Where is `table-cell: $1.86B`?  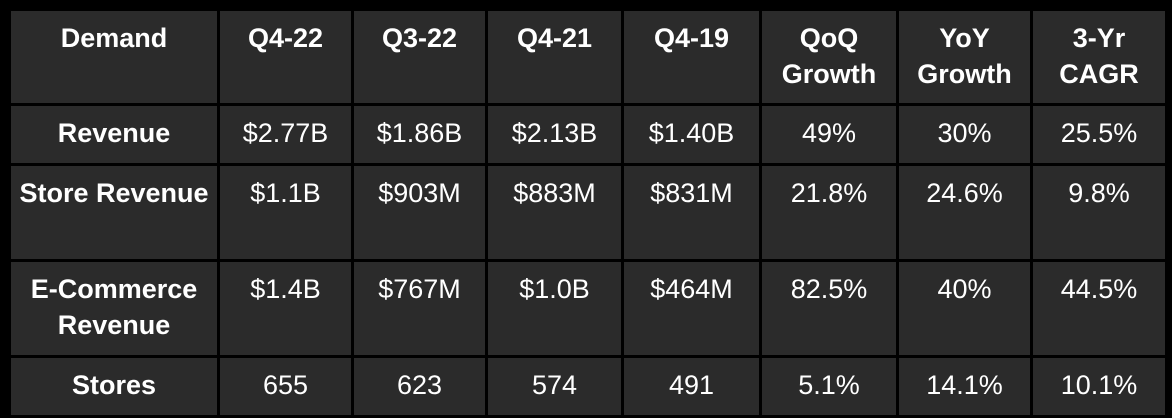
table-cell: $1.86B is located at coordinates (419, 134).